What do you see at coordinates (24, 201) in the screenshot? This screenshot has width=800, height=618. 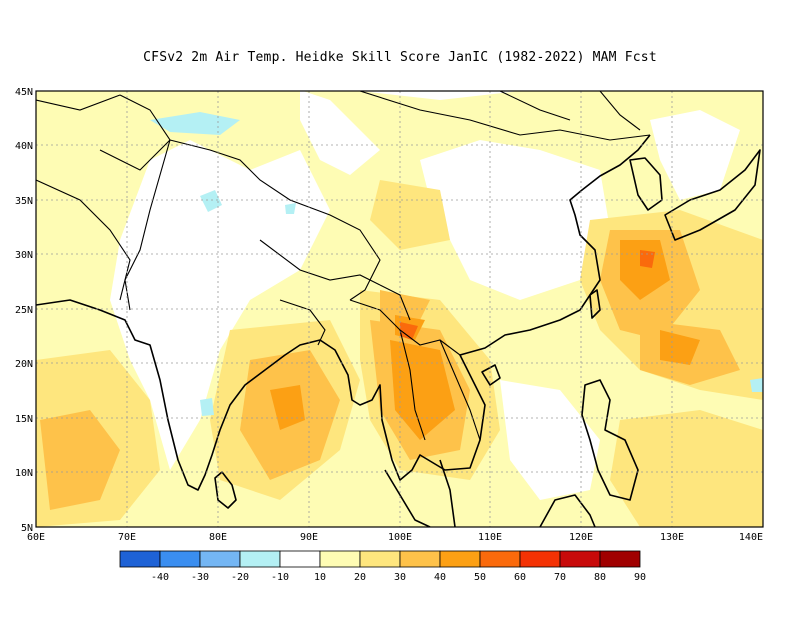 I see `lat-label: 35N` at bounding box center [24, 201].